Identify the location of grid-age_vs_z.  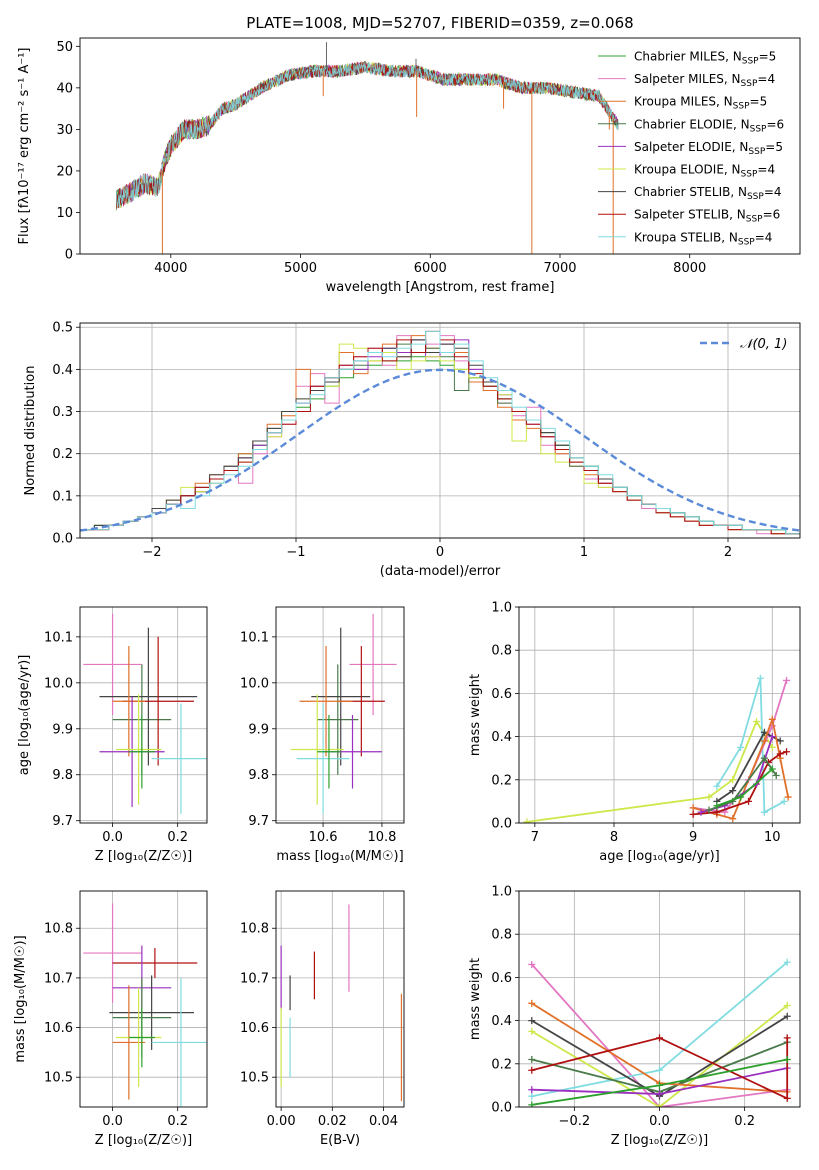
(143, 715).